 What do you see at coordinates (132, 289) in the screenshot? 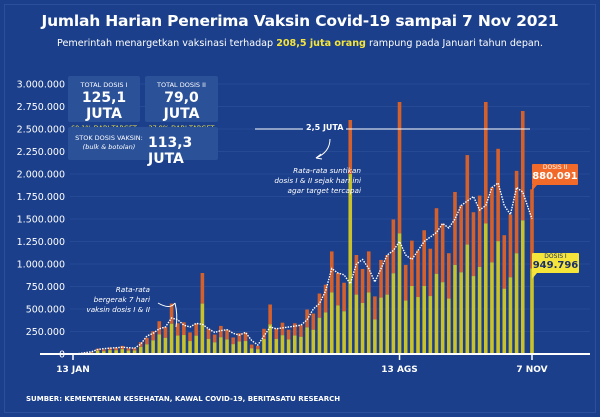
I see `ma-note-line: Rata-rata` at bounding box center [132, 289].